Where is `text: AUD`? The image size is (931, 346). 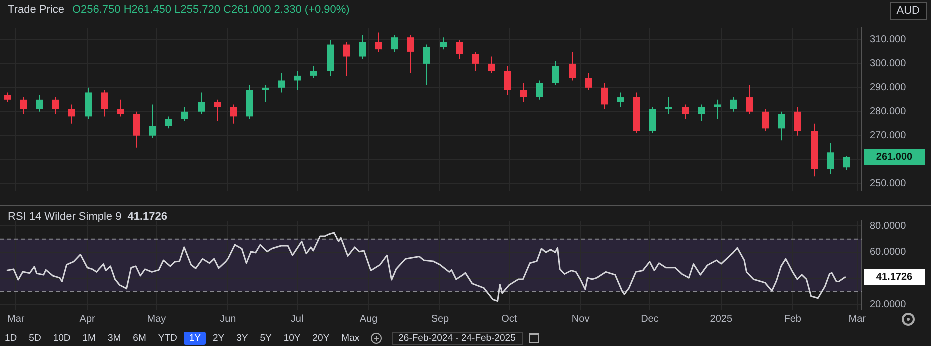
text: AUD is located at coordinates (908, 11).